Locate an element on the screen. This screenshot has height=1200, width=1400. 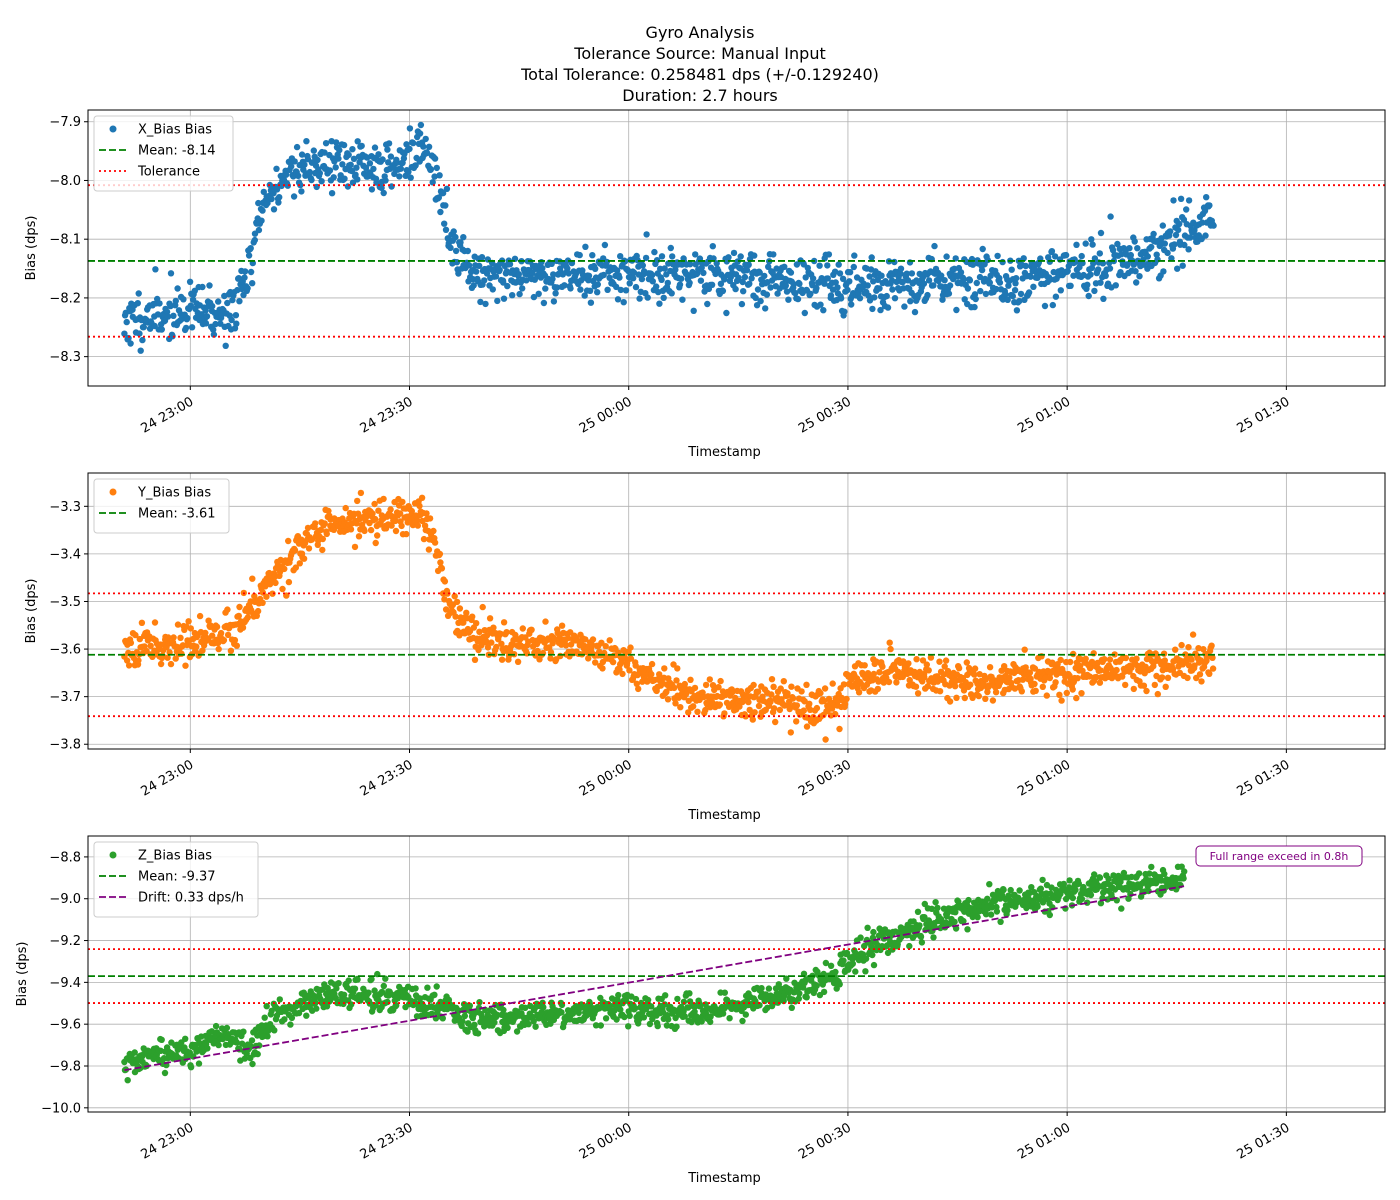
x-tick-label: 25 00:30 is located at coordinates (825, 778).